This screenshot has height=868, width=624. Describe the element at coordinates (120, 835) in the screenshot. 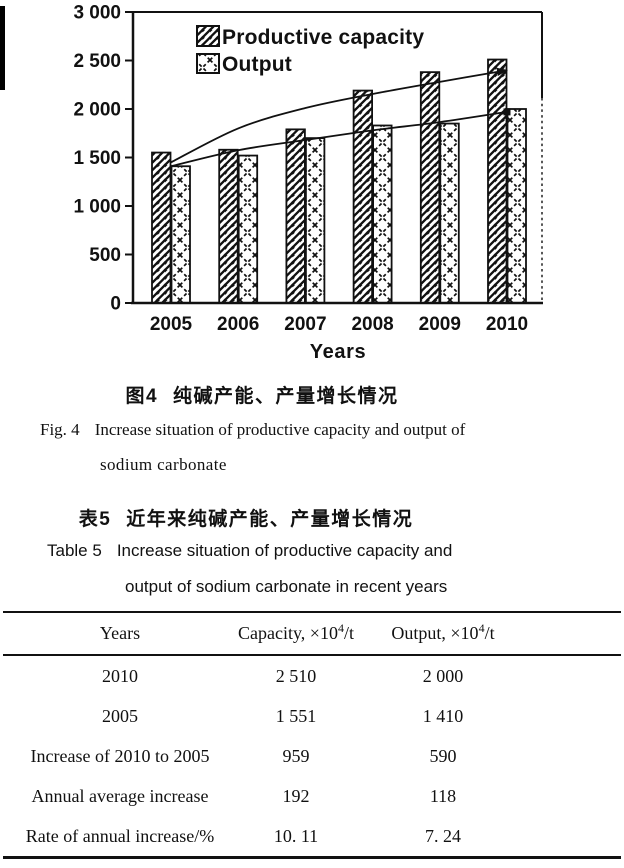

I see `row-label: Rate of annual increase/%` at that location.